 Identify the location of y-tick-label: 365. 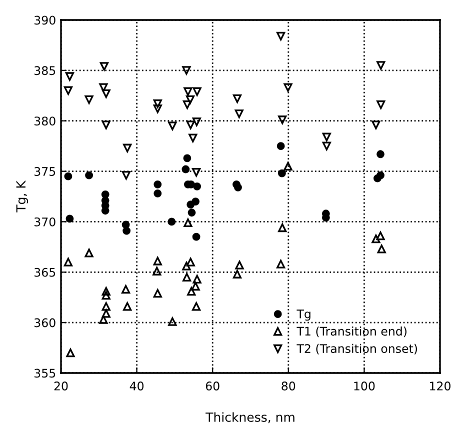
(45, 272).